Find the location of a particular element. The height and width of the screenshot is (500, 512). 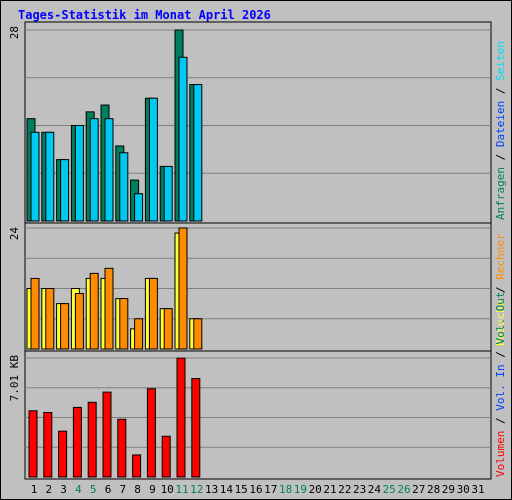

y-max-label: 24 is located at coordinates (14, 234).